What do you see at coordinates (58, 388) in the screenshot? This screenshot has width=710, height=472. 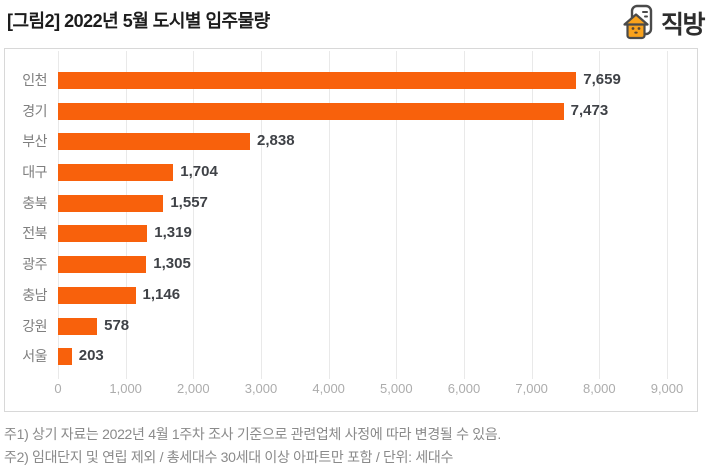 I see `x-tick-label: 0` at bounding box center [58, 388].